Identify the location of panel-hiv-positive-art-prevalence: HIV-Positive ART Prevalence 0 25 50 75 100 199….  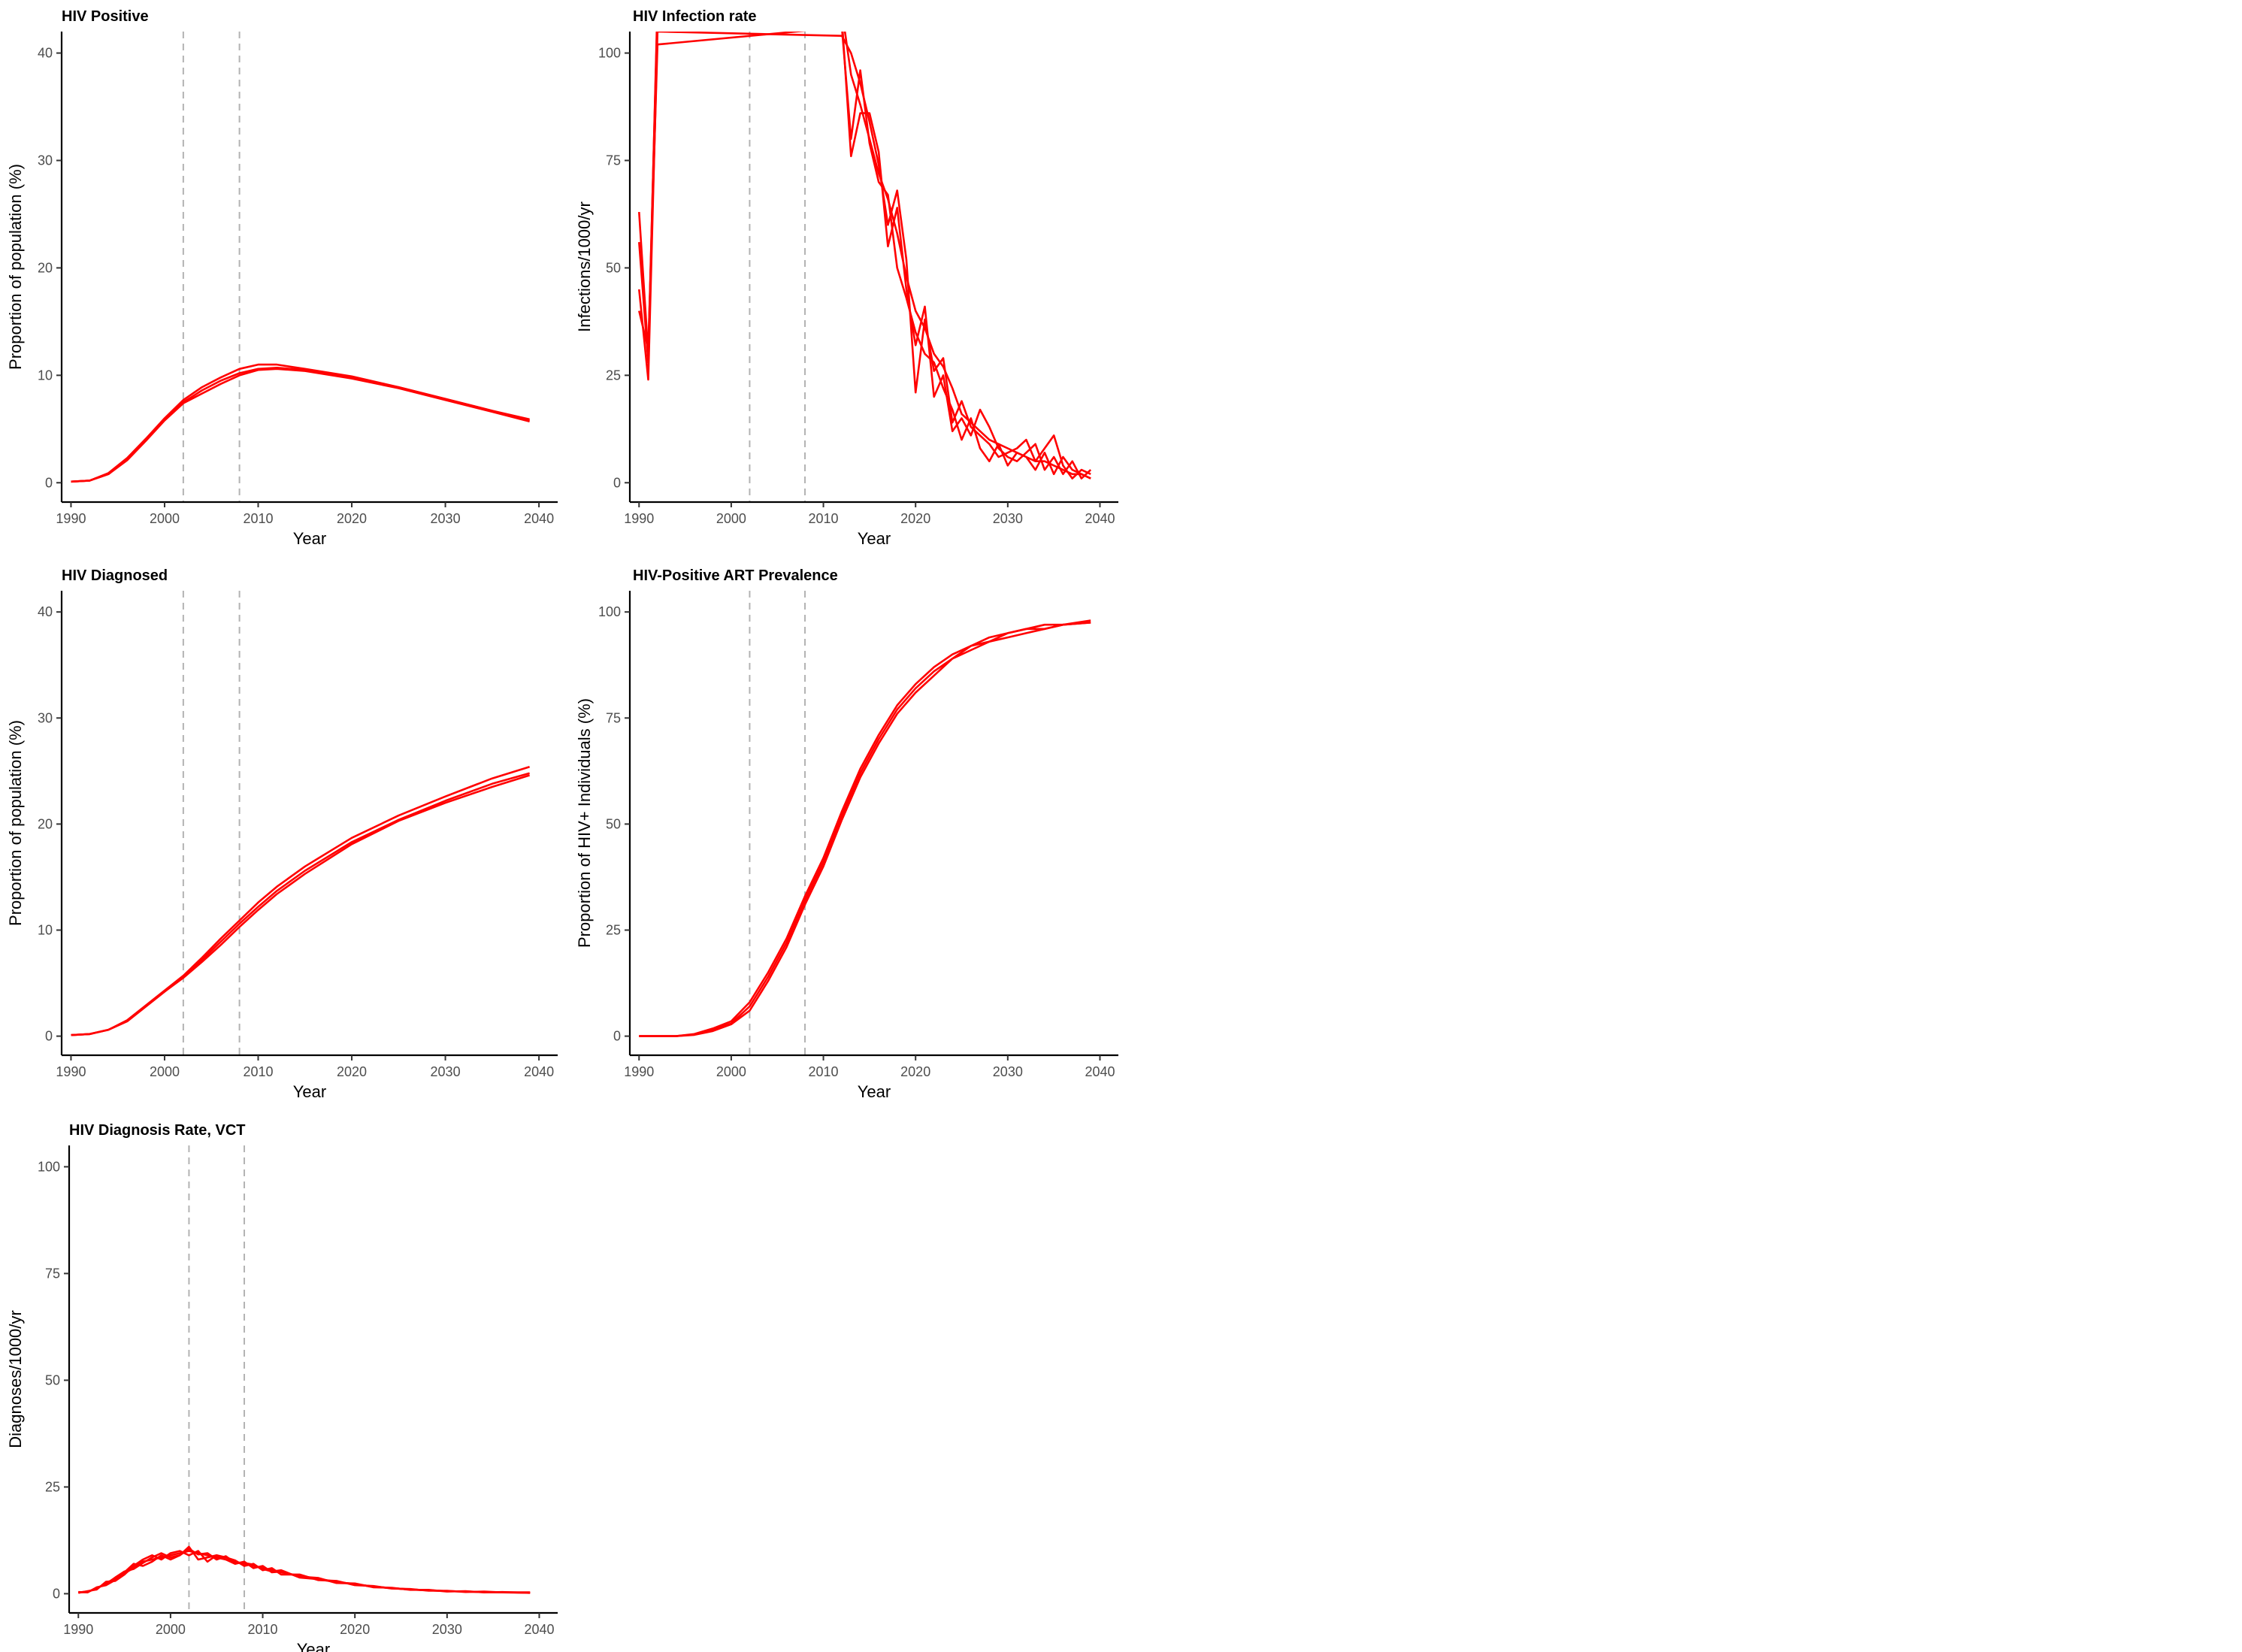
(847, 834).